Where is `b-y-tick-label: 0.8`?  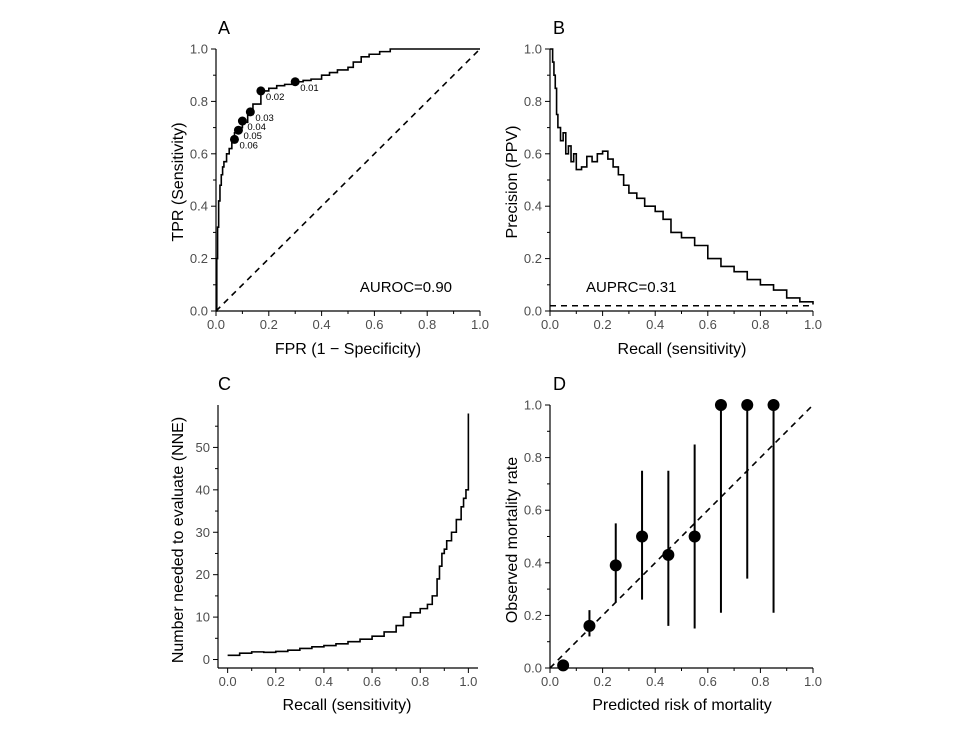
b-y-tick-label: 0.8 is located at coordinates (533, 101).